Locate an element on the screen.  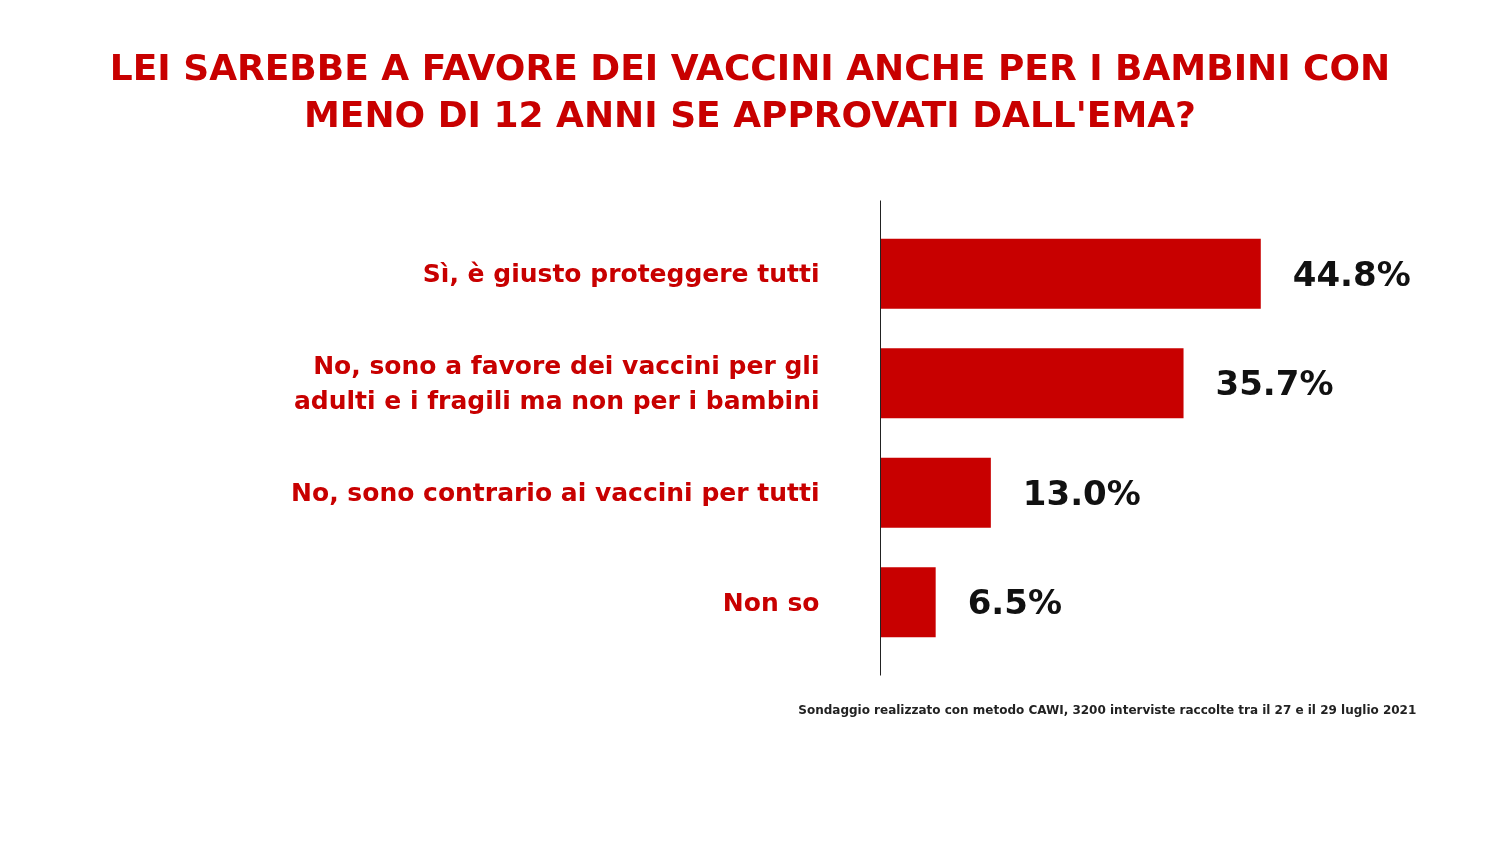
y-tick-label: No, sono a favore dei vaccini per gli adulti e i fragili ma non per i bambini is located at coordinates (556, 383).